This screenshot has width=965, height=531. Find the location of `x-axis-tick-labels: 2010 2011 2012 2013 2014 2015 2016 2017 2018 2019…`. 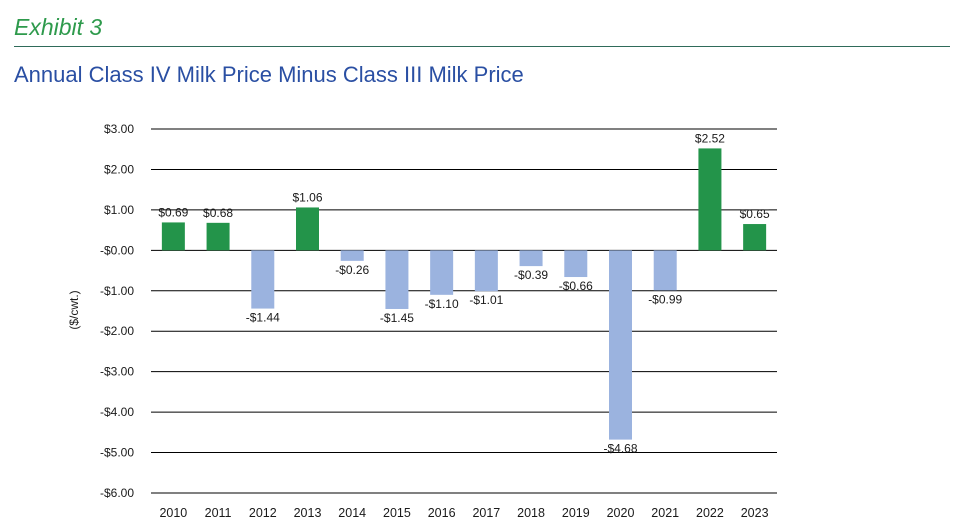

x-axis-tick-labels: 2010 2011 2012 2013 2014 2015 2016 2017 2018 2019… is located at coordinates (463, 513).